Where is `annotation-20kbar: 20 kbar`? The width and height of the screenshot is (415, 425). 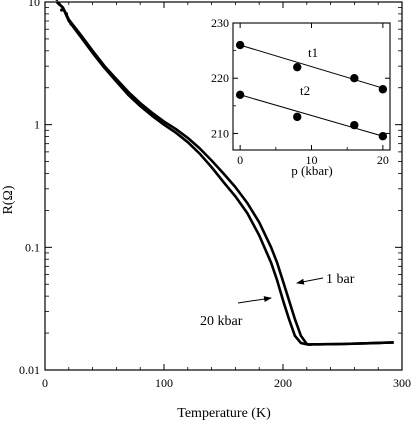
annotation-20kbar: 20 kbar is located at coordinates (236, 312).